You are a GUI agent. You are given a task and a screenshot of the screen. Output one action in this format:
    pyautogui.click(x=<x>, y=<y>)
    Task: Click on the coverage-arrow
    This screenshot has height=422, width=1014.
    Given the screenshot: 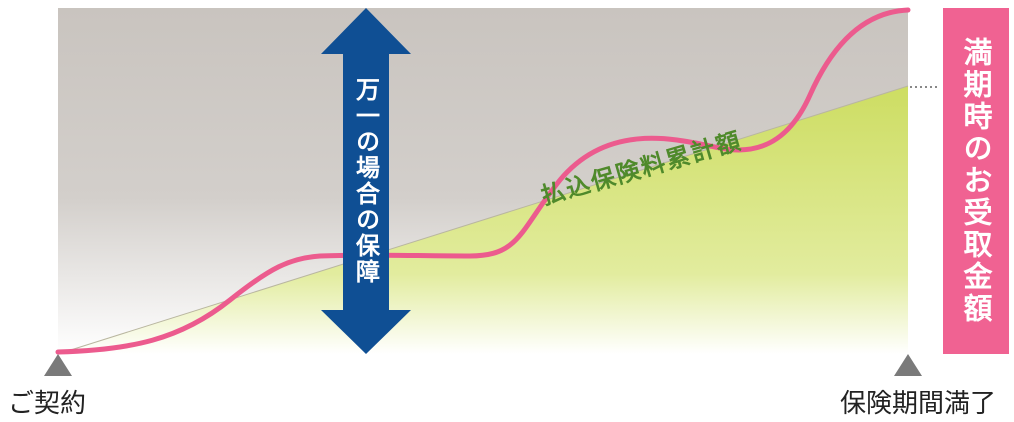 What is the action you would take?
    pyautogui.click(x=366, y=181)
    